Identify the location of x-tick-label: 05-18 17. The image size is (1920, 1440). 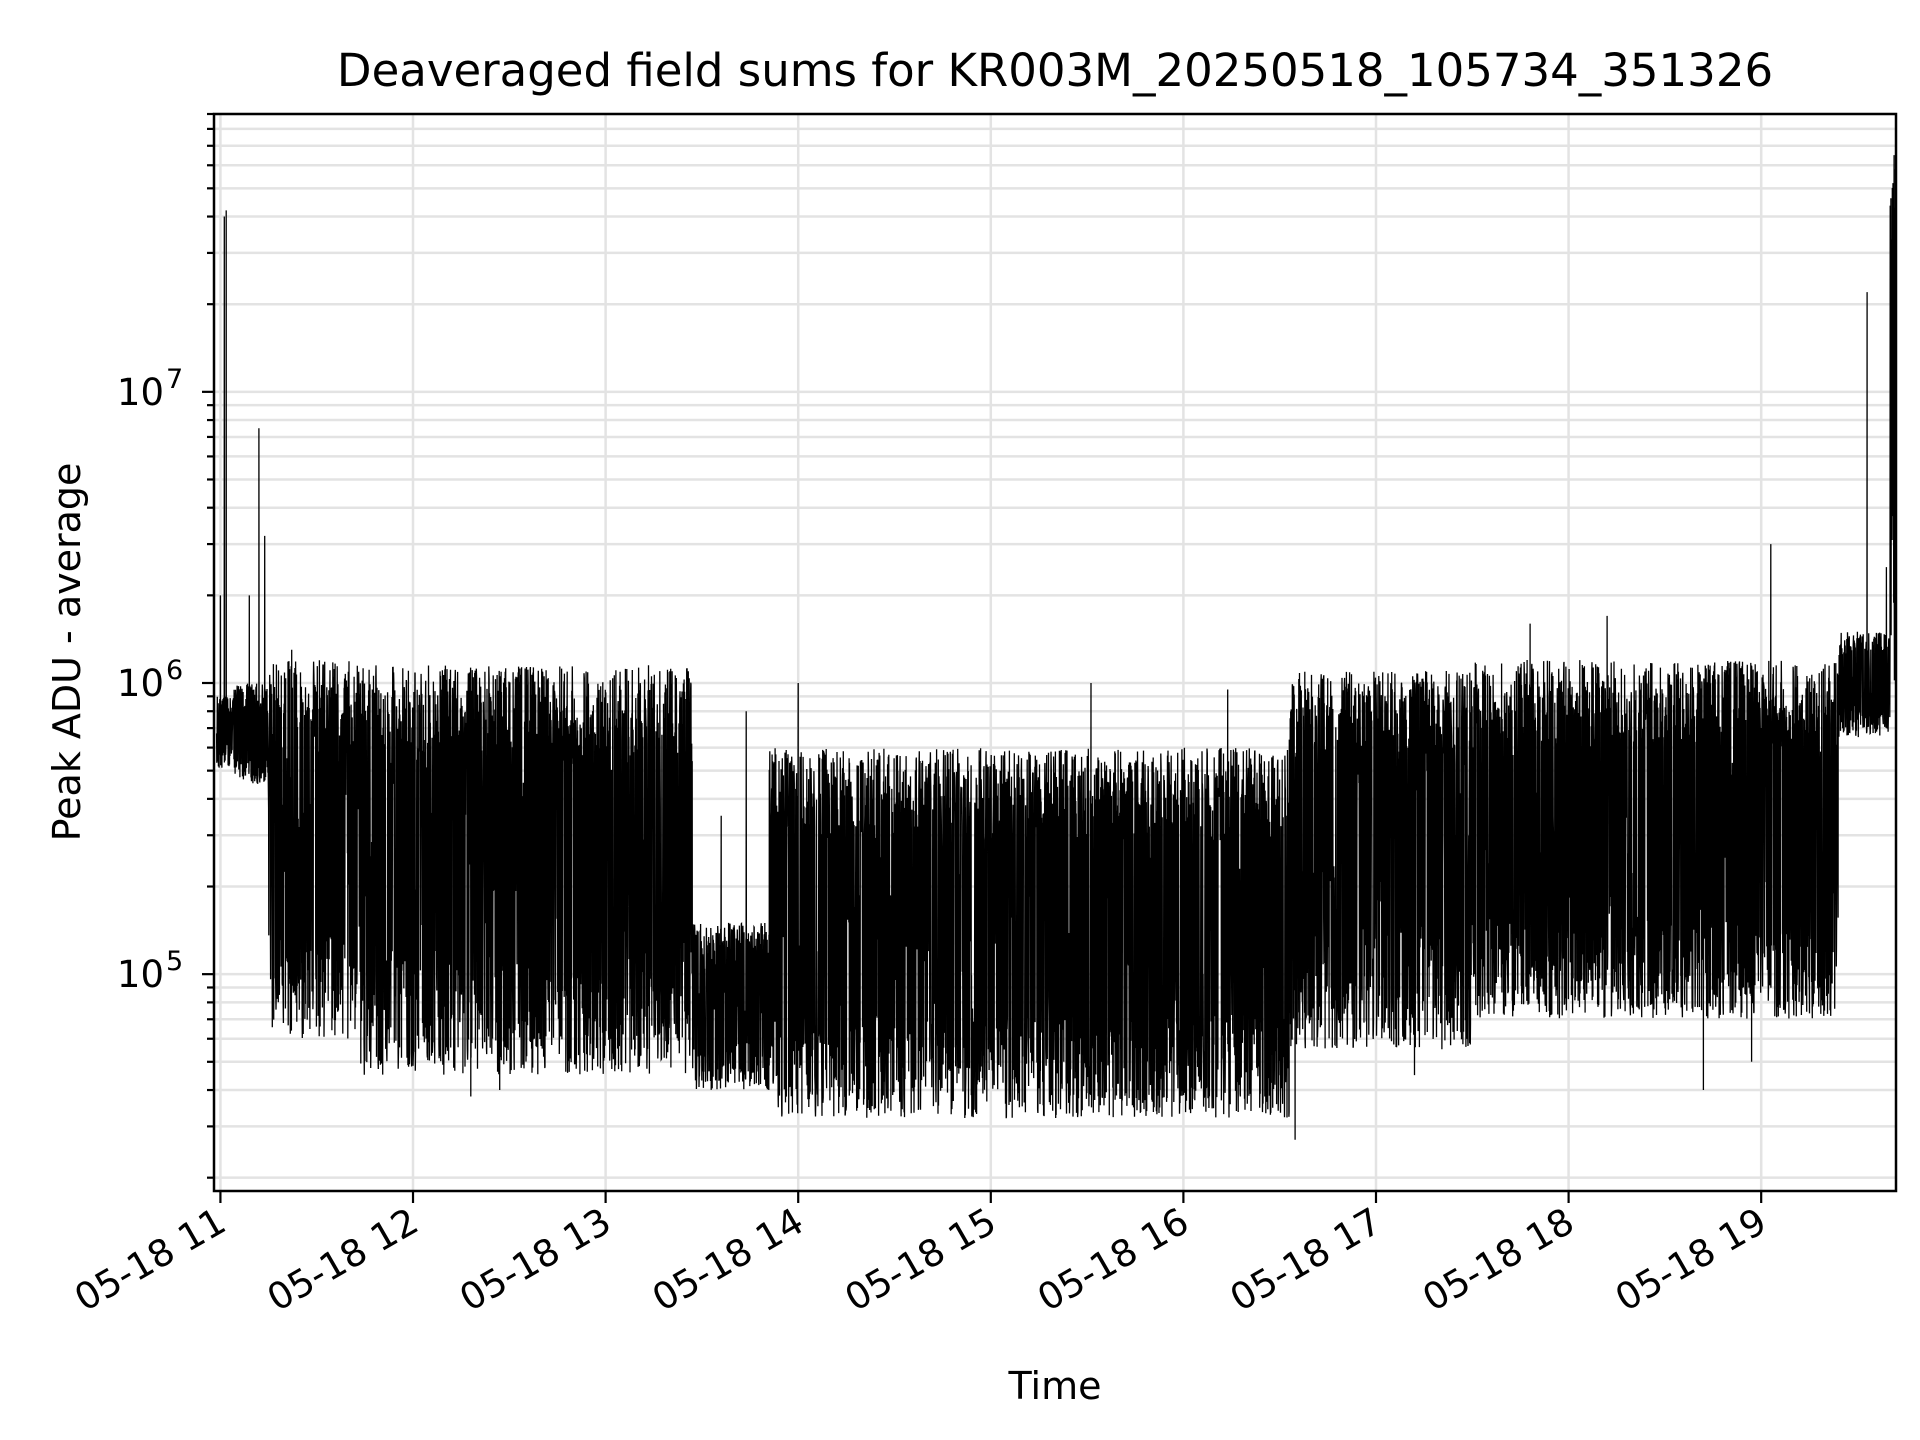
(1306, 1260).